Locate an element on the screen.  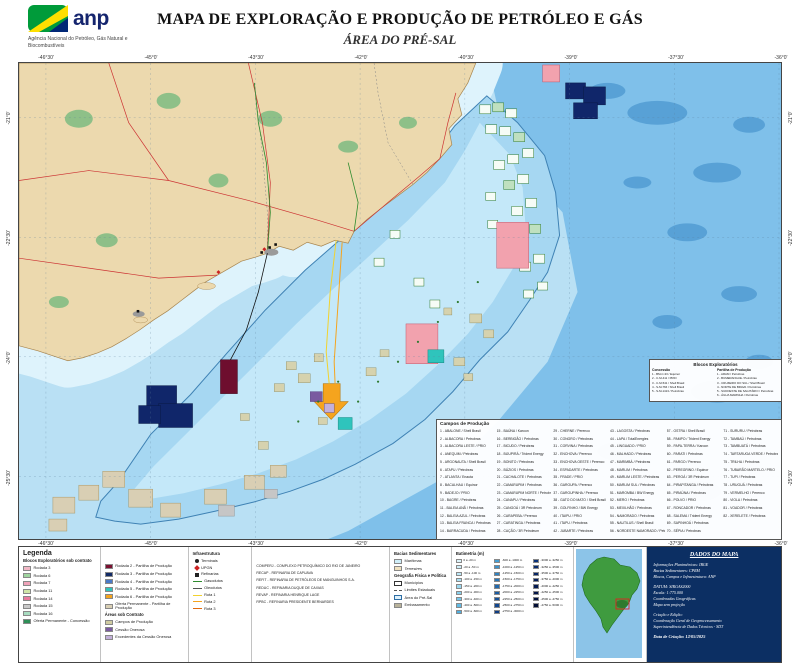
legend-label: Rodada 16 is located at coordinates (43, 613).